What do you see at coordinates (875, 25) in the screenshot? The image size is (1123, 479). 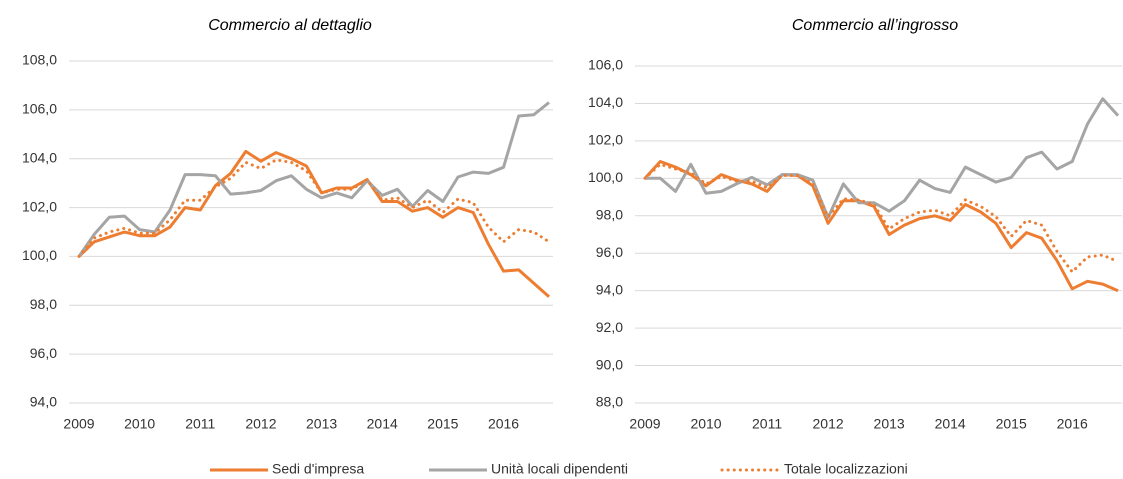 I see `chart-title: Commercio all’ingrosso` at bounding box center [875, 25].